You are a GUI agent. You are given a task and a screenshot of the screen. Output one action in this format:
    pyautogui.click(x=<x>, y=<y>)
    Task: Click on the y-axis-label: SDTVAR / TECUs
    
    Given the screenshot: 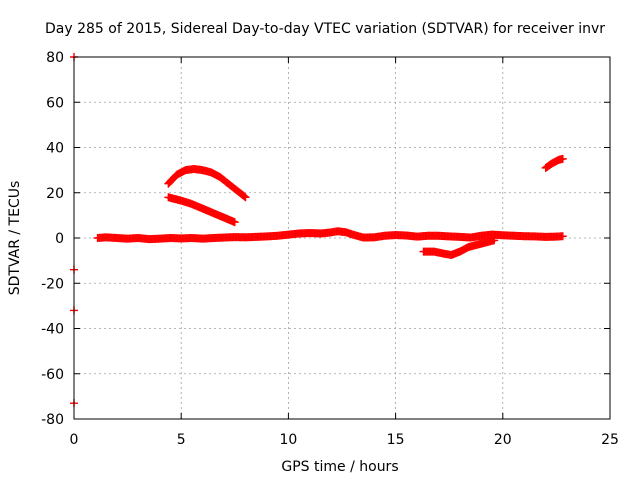 What is the action you would take?
    pyautogui.click(x=15, y=238)
    